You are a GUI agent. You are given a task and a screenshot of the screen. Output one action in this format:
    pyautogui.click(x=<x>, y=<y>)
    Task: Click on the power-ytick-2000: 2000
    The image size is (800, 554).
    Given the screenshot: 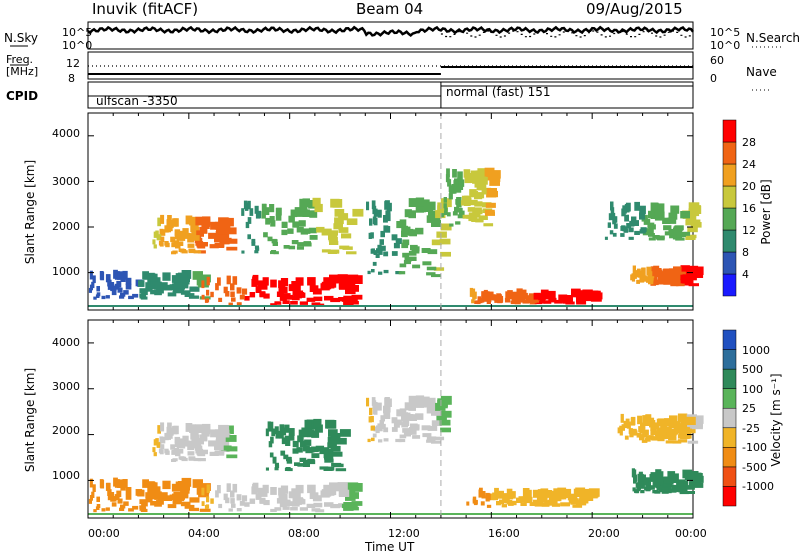 What is the action you would take?
    pyautogui.click(x=66, y=226)
    